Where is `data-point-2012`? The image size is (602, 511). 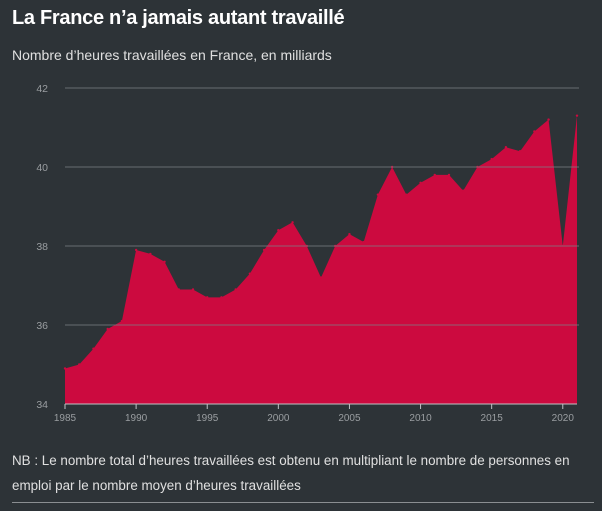 data-point-2012 is located at coordinates (449, 175).